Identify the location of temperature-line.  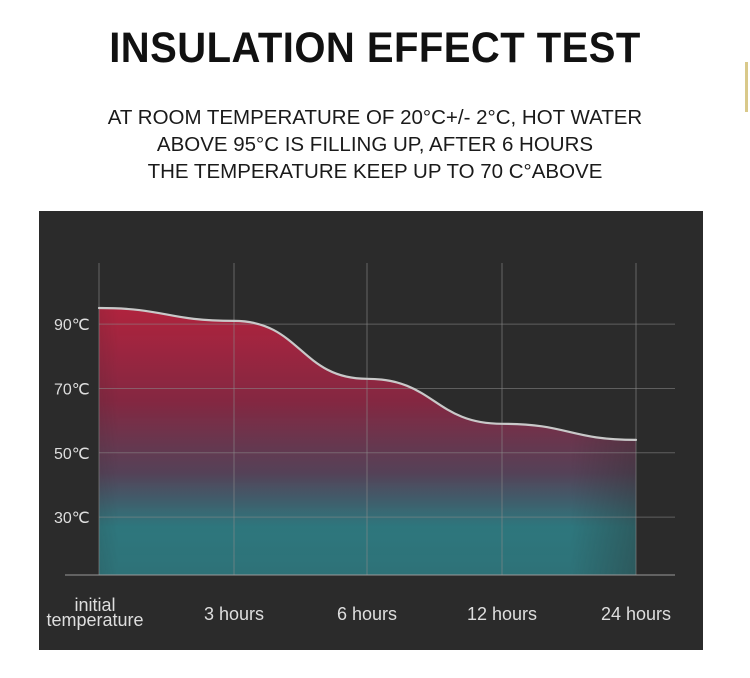
(367, 374).